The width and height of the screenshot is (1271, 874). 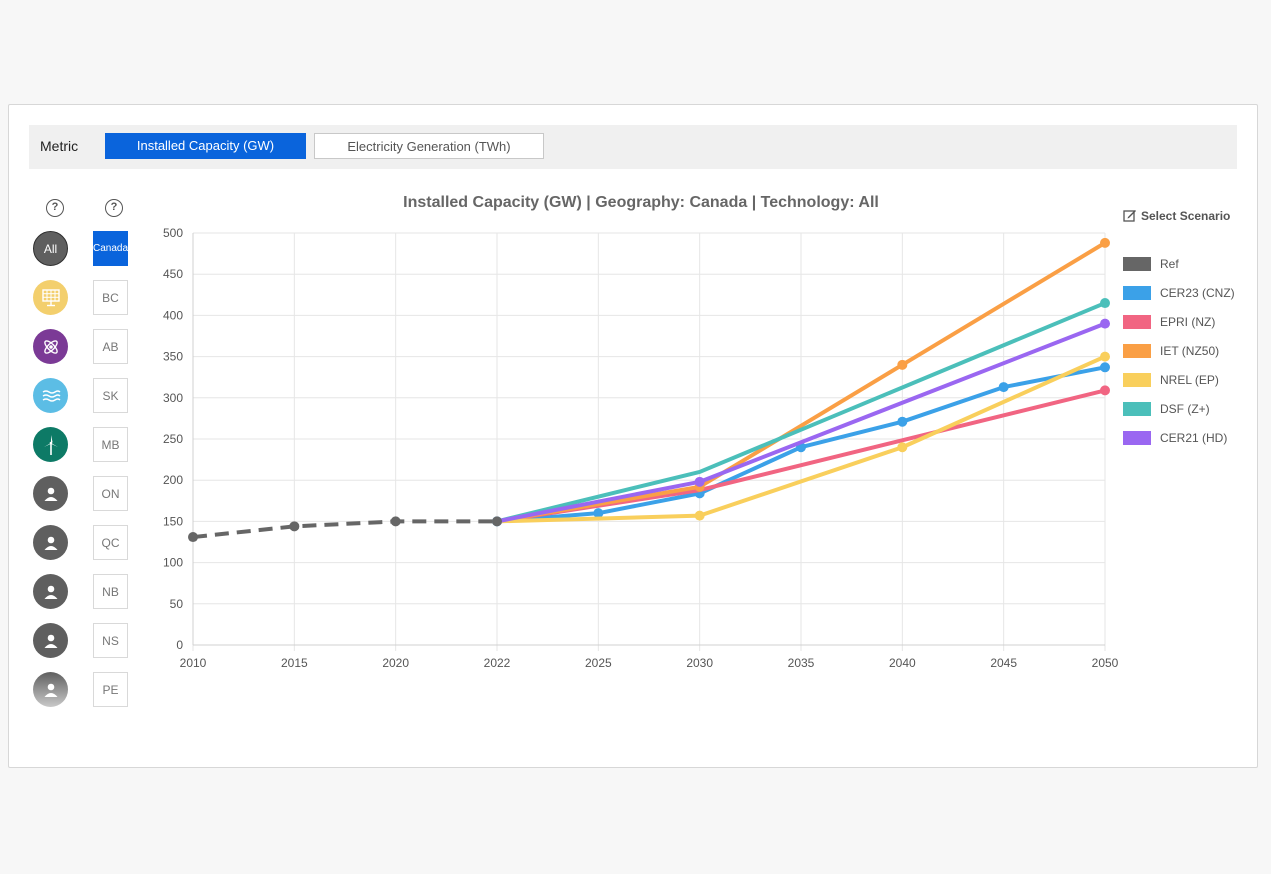 I want to click on legend-label: IET (NZ50), so click(x=1190, y=350).